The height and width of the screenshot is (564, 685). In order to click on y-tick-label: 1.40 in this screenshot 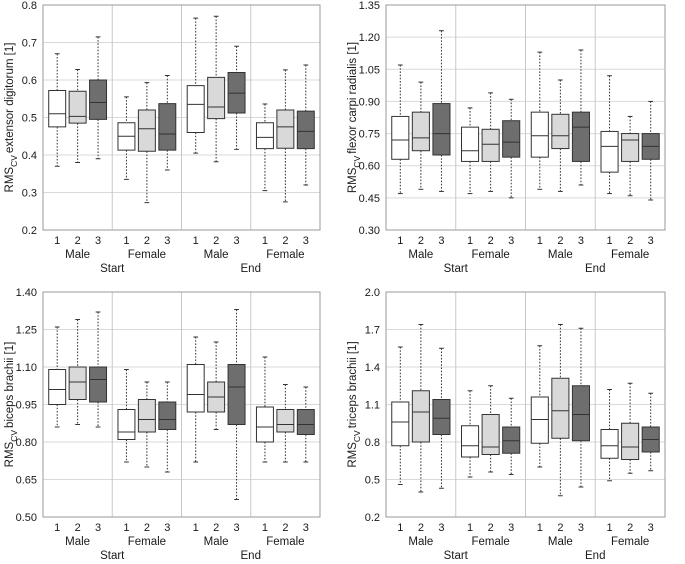, I will do `click(26, 293)`.